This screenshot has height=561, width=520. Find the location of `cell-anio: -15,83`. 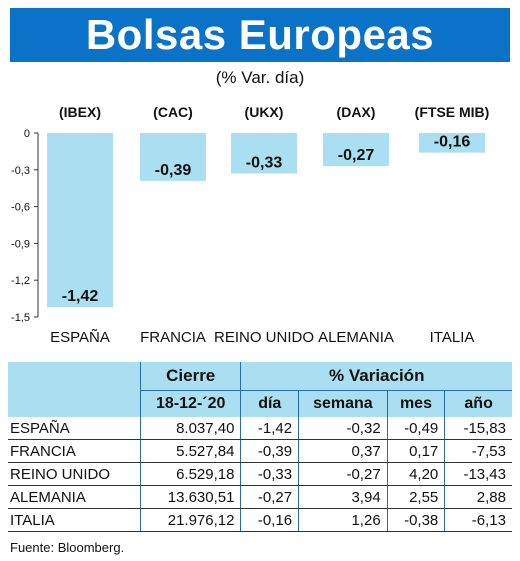

cell-anio: -15,83 is located at coordinates (478, 428).